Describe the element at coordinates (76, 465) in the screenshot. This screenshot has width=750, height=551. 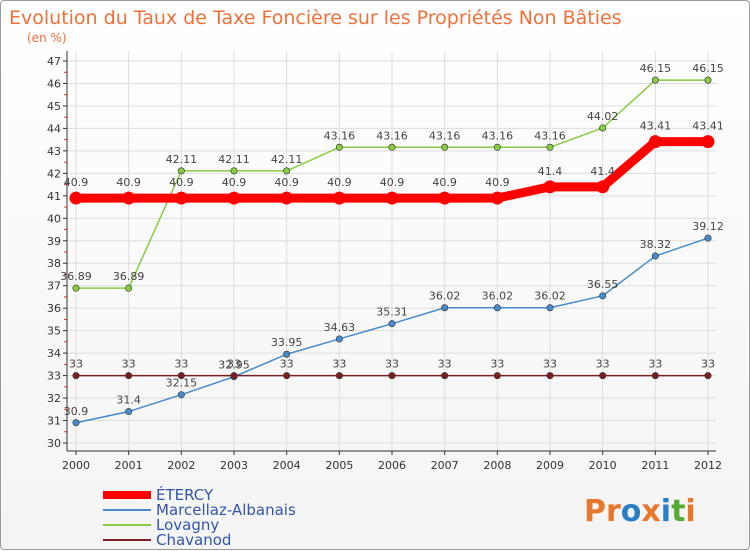
I see `x-tick-label: 2000` at that location.